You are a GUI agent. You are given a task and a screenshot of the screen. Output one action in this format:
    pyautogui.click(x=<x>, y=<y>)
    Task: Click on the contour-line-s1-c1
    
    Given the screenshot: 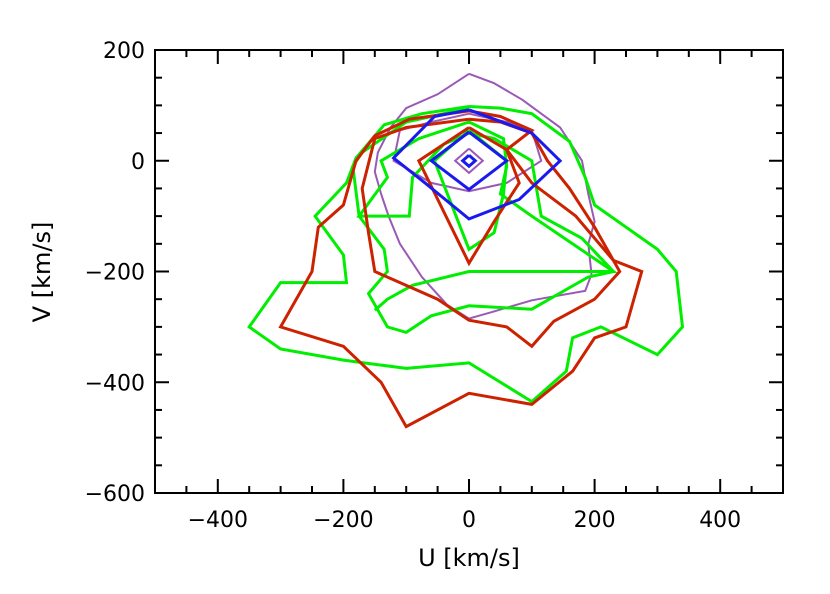 What is the action you would take?
    pyautogui.click(x=484, y=220)
    